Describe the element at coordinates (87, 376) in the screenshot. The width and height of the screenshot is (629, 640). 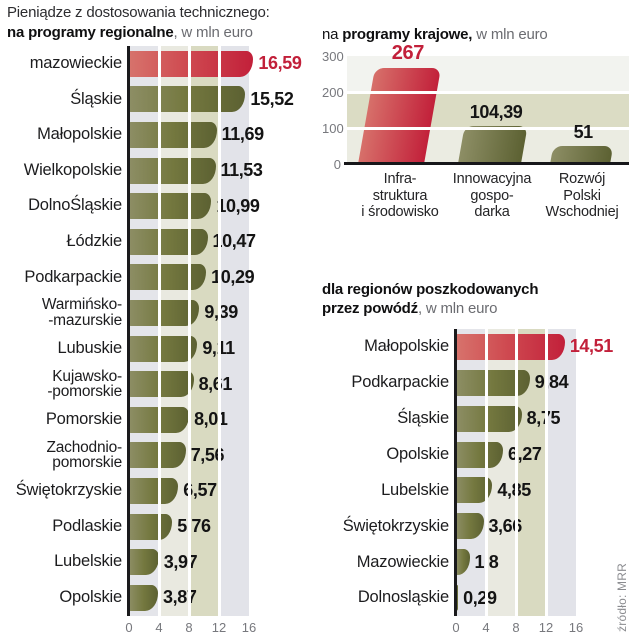
I see `category-label-line: Kujawsko-` at that location.